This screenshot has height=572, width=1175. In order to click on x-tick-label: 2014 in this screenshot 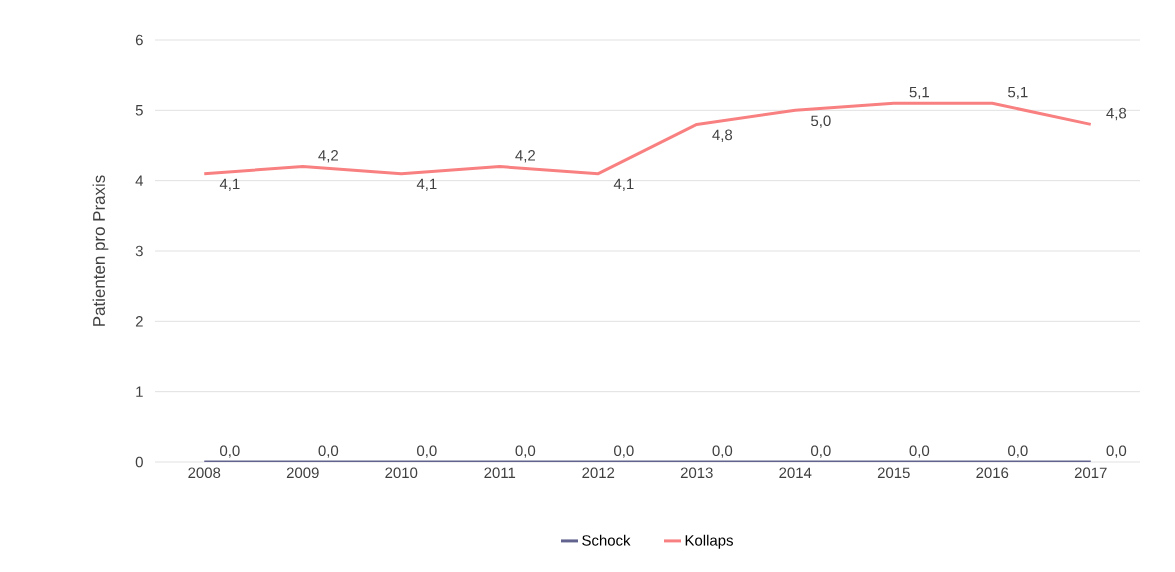, I will do `click(795, 473)`.